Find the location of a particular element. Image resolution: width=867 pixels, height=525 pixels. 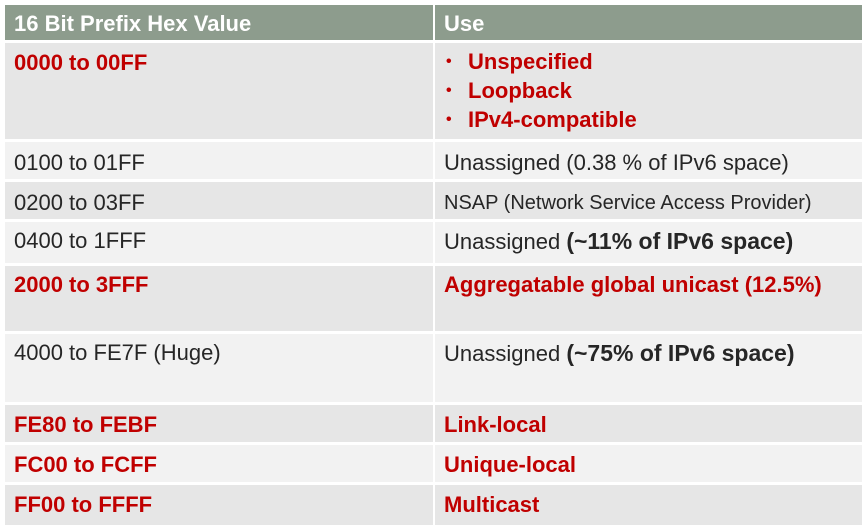

table-row: FC00 to FCFF Unique-local is located at coordinates (433, 465).